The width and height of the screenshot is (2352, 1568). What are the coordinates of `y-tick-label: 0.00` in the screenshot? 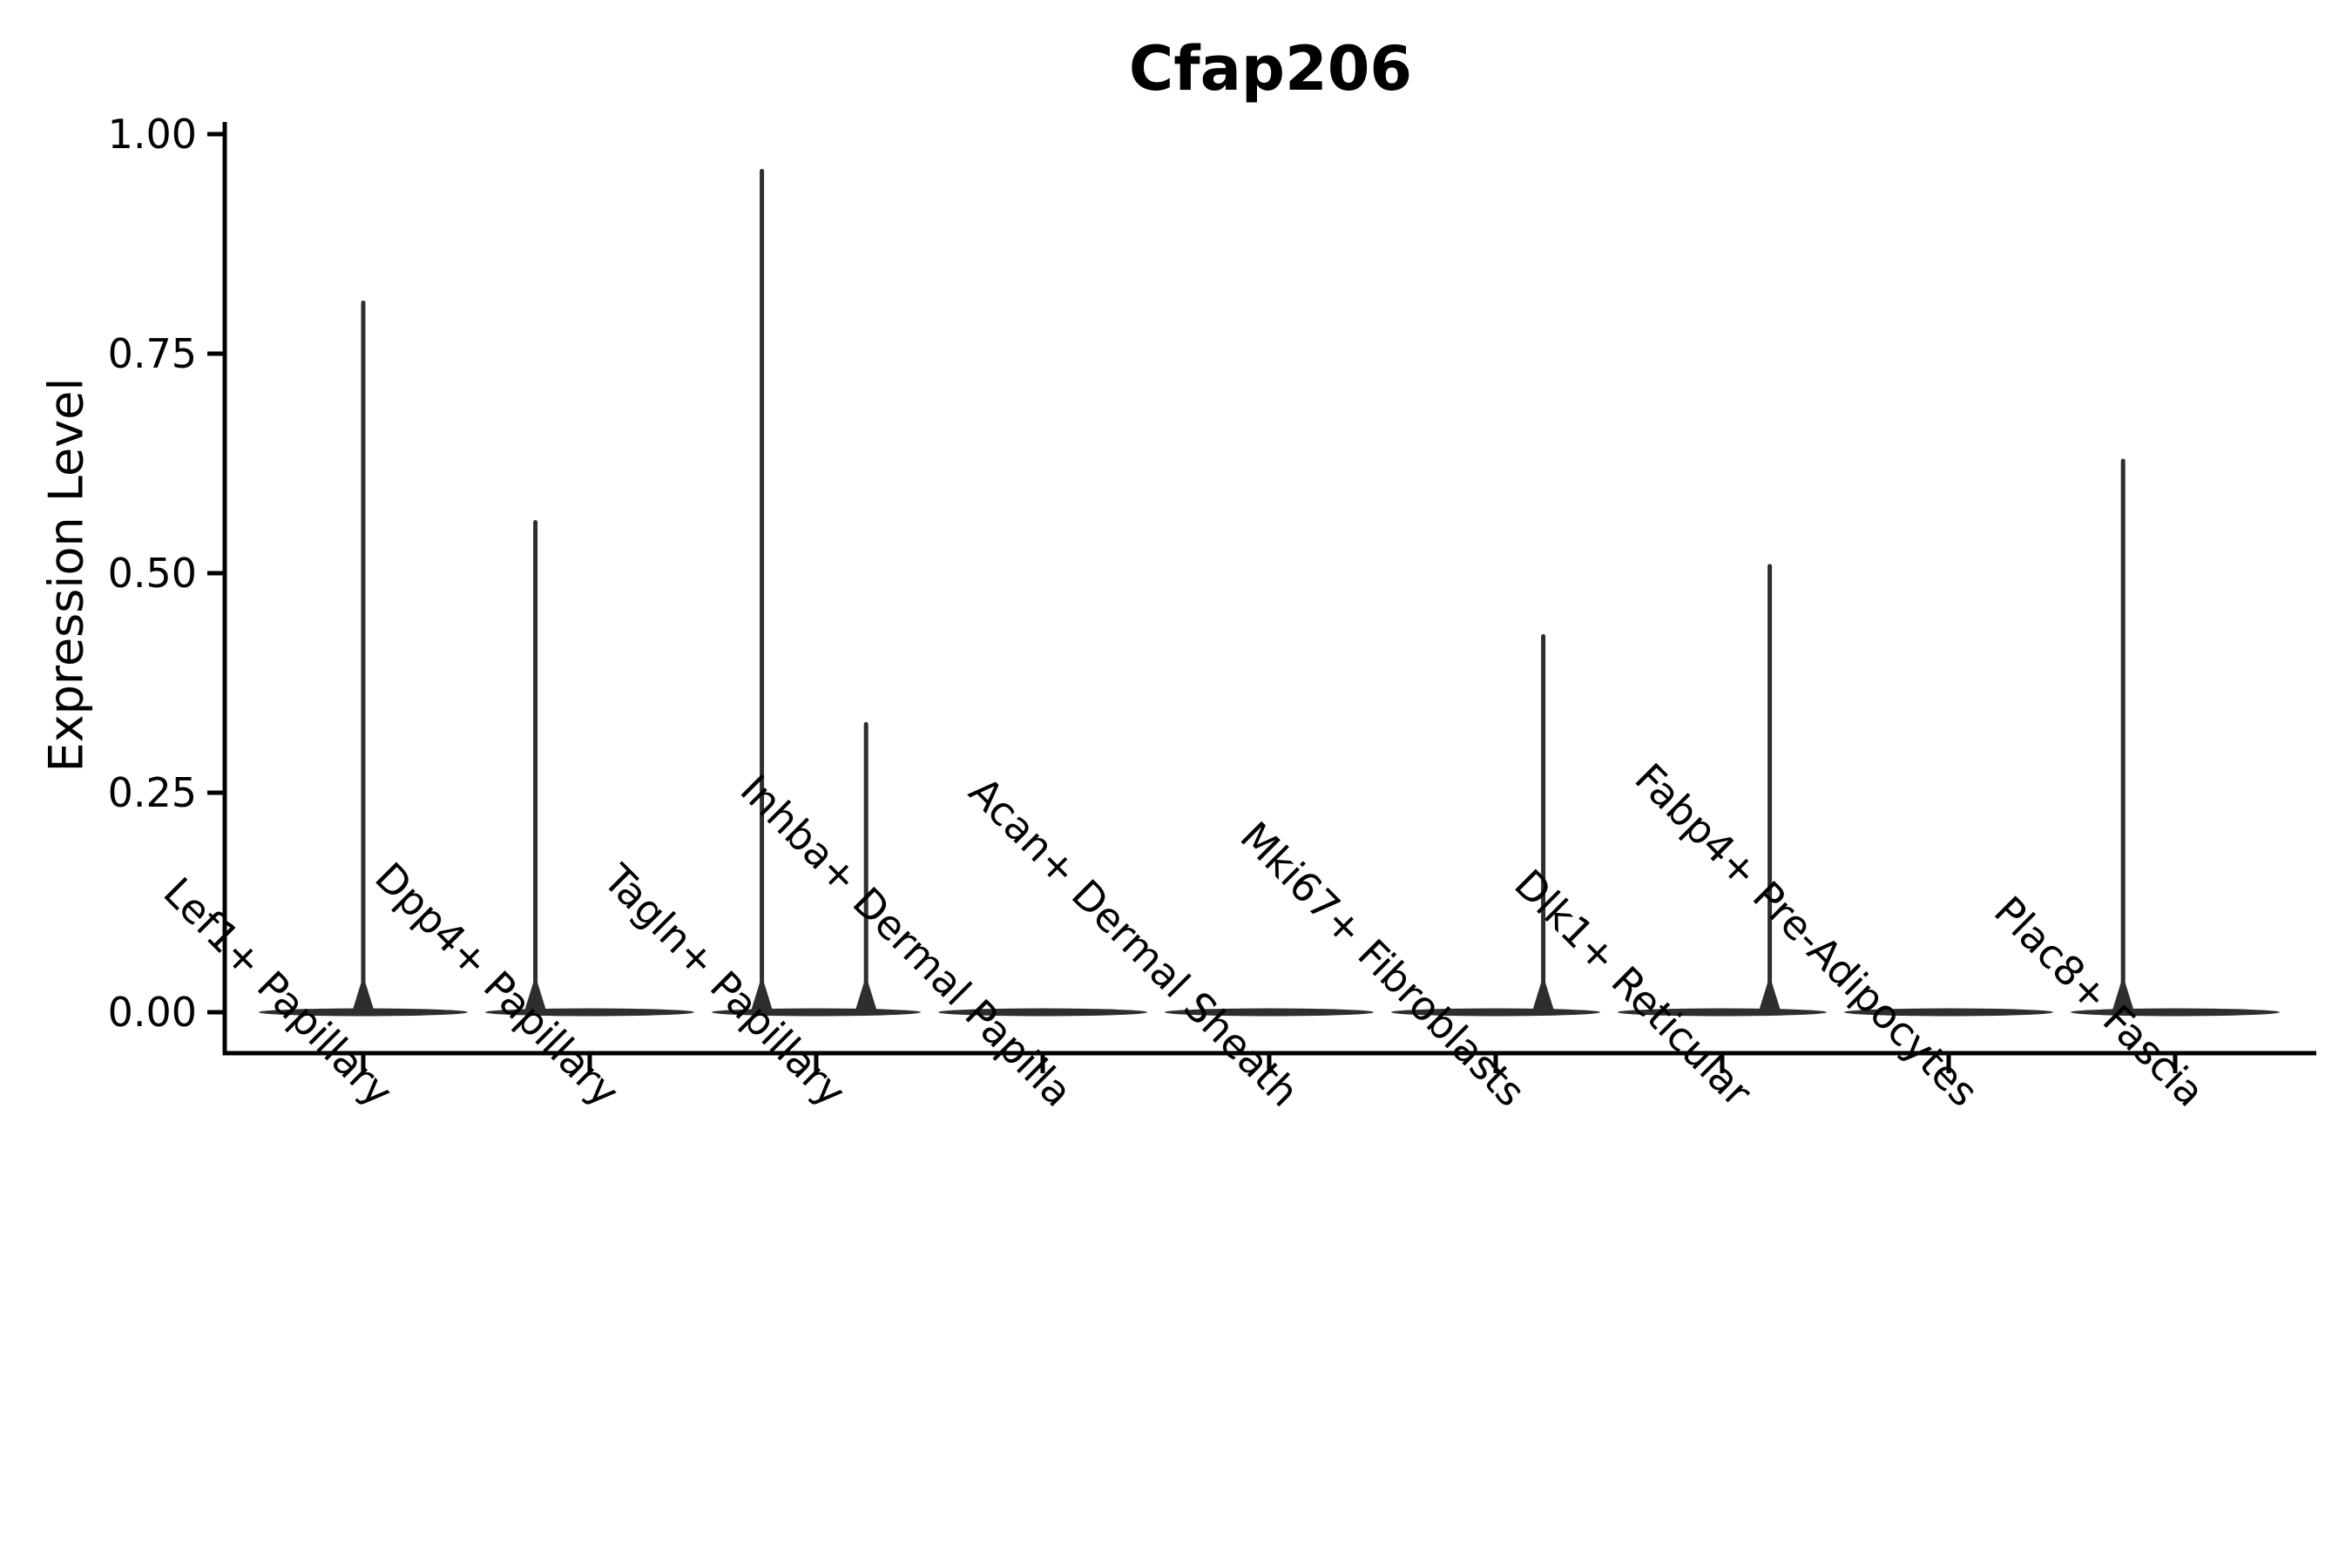 It's located at (152, 1013).